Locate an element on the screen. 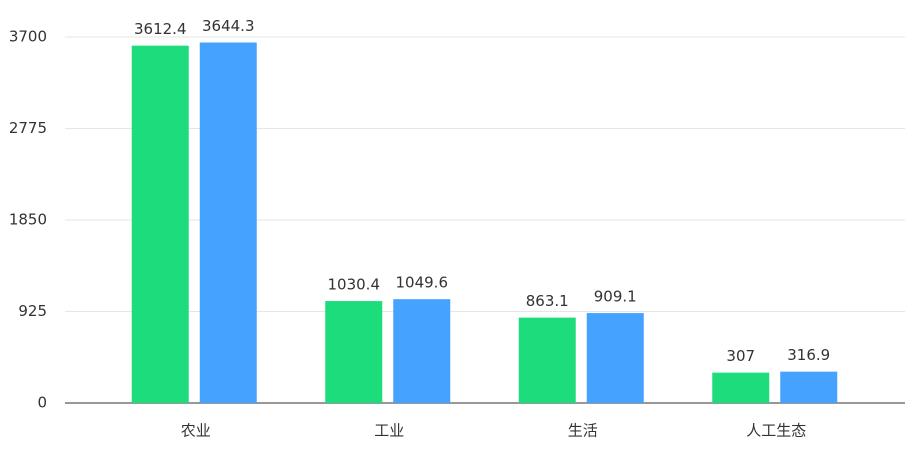 This screenshot has height=449, width=910. data-label: 3644.3 is located at coordinates (228, 26).